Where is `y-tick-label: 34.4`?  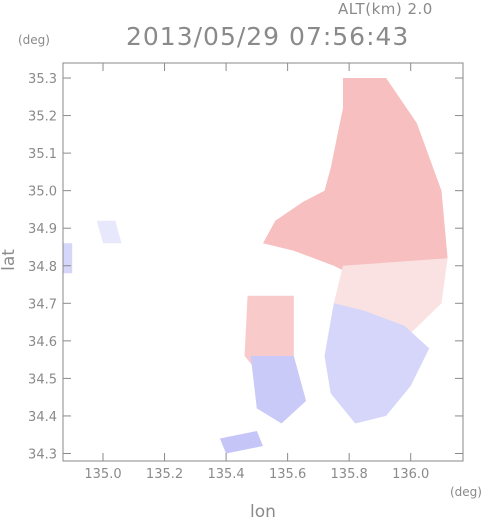
y-tick-label: 34.4 is located at coordinates (42, 417).